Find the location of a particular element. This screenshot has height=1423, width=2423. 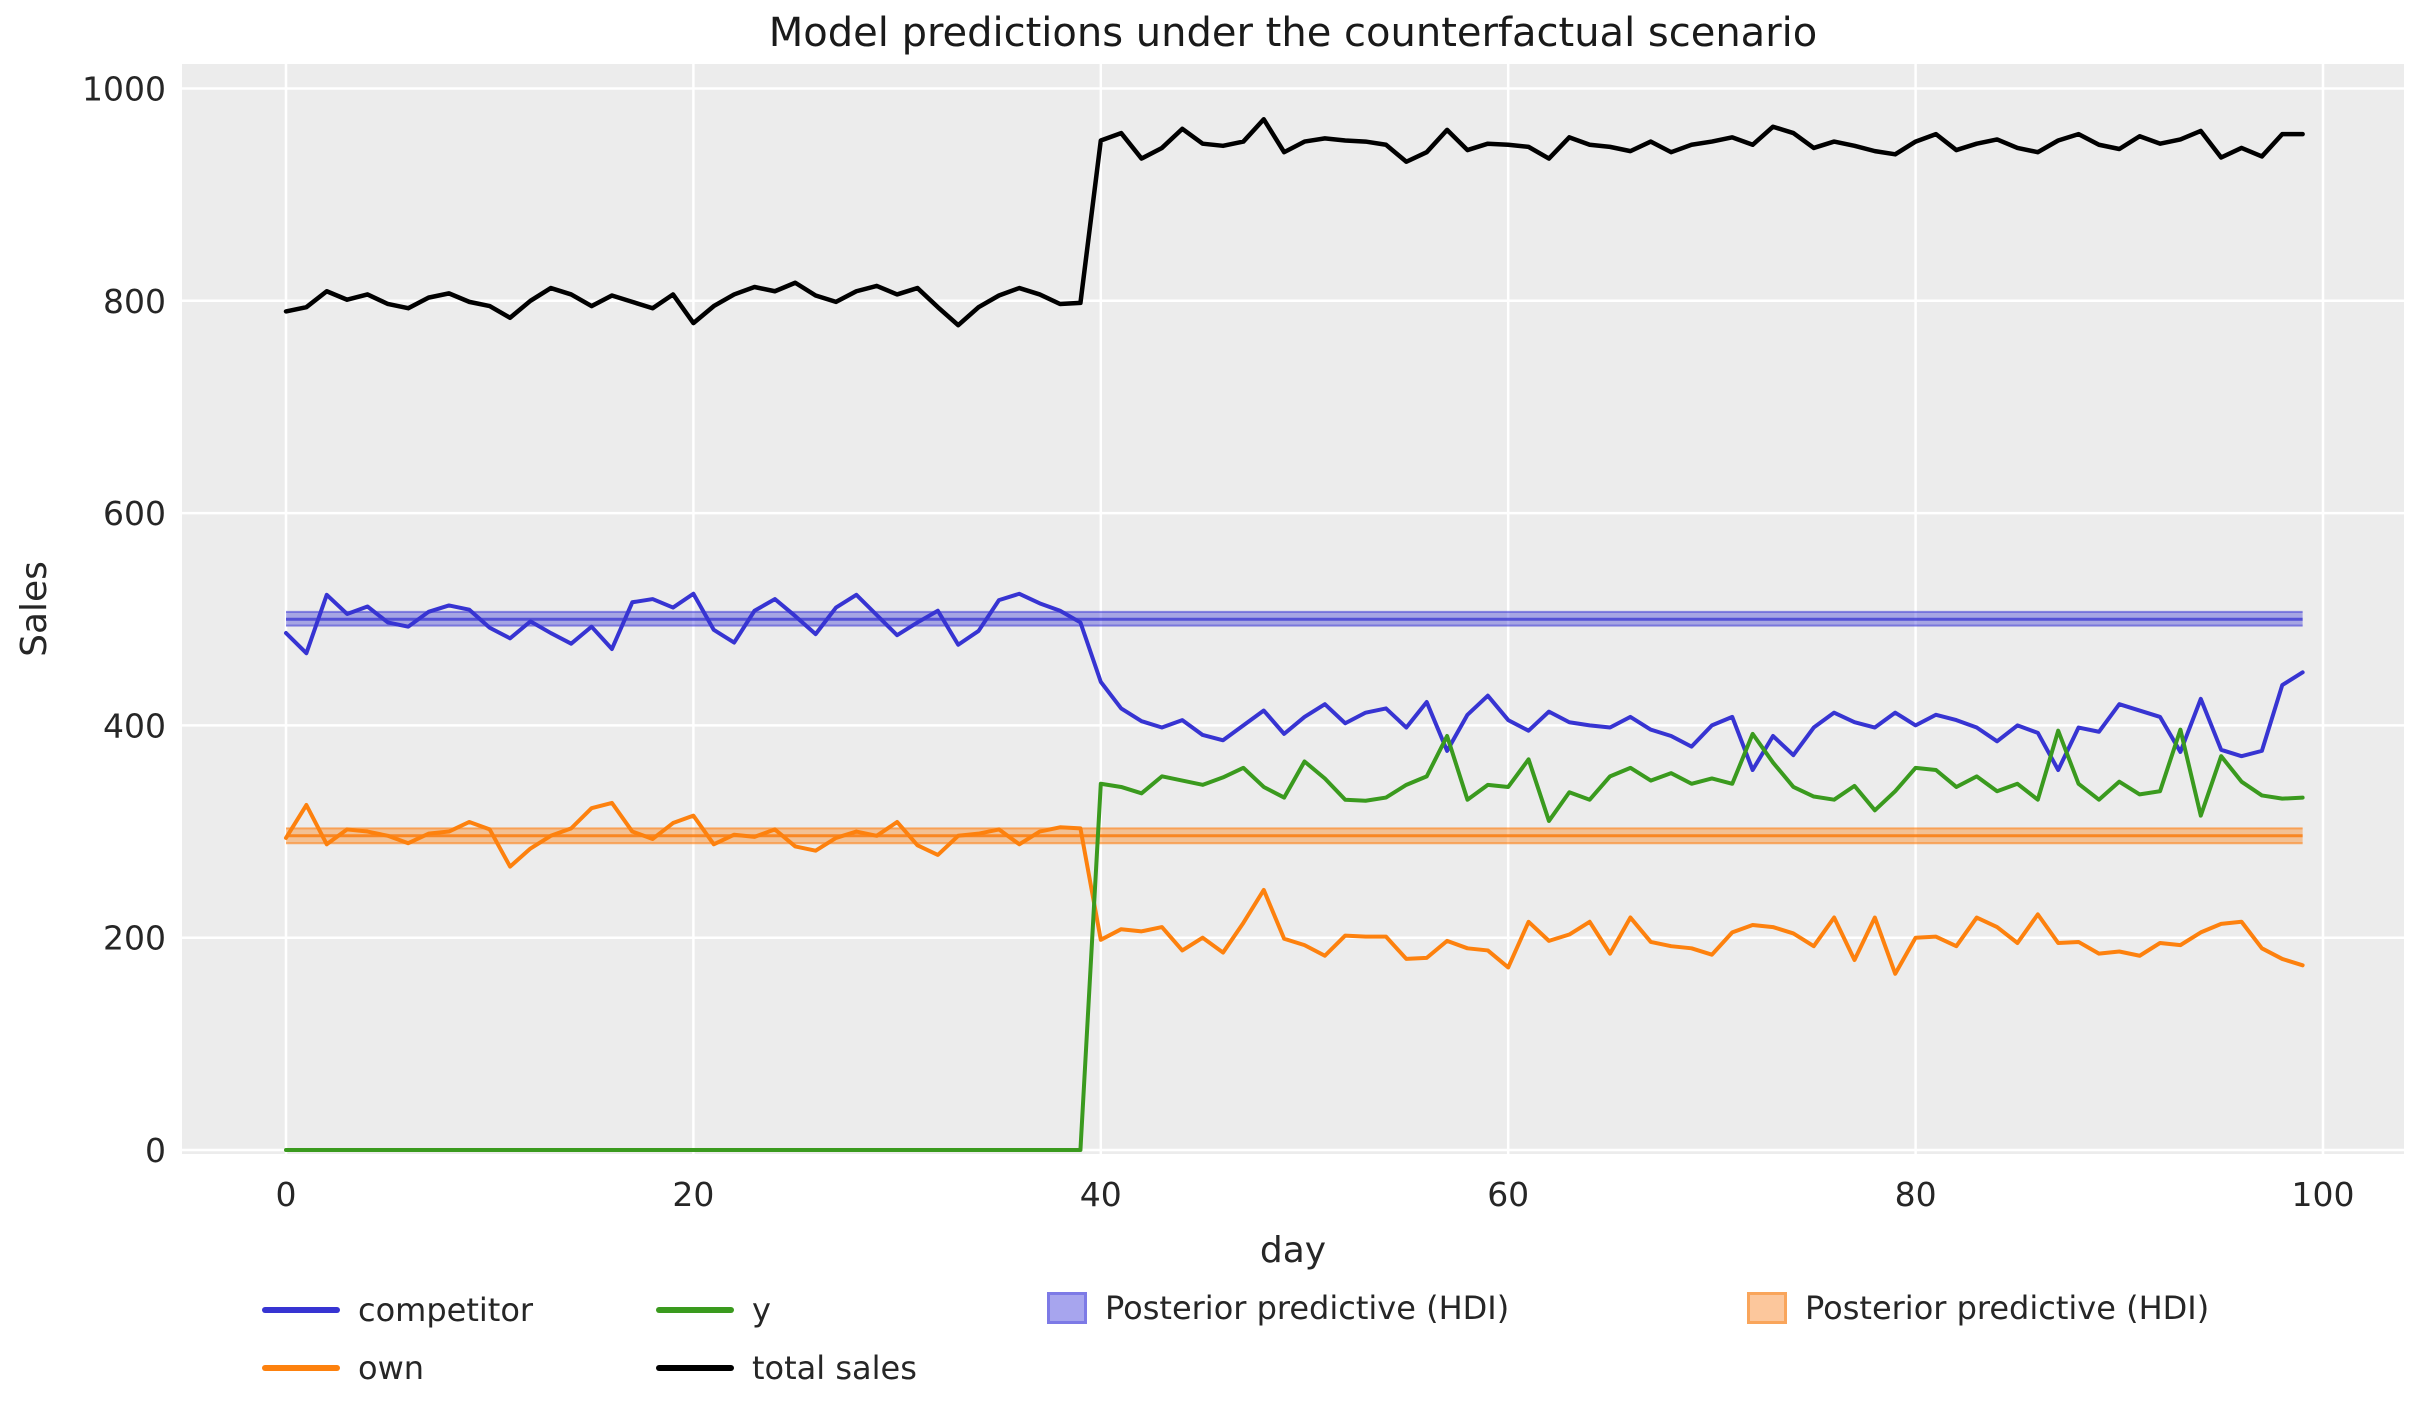

x-tick-label-0: 0 is located at coordinates (286, 1194).